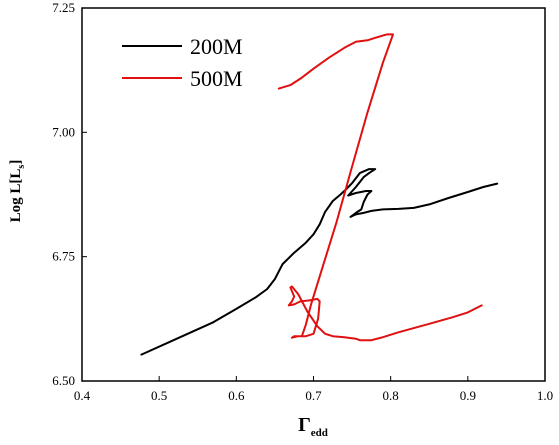  What do you see at coordinates (313, 426) in the screenshot?
I see `x-axis-title: Γedd` at bounding box center [313, 426].